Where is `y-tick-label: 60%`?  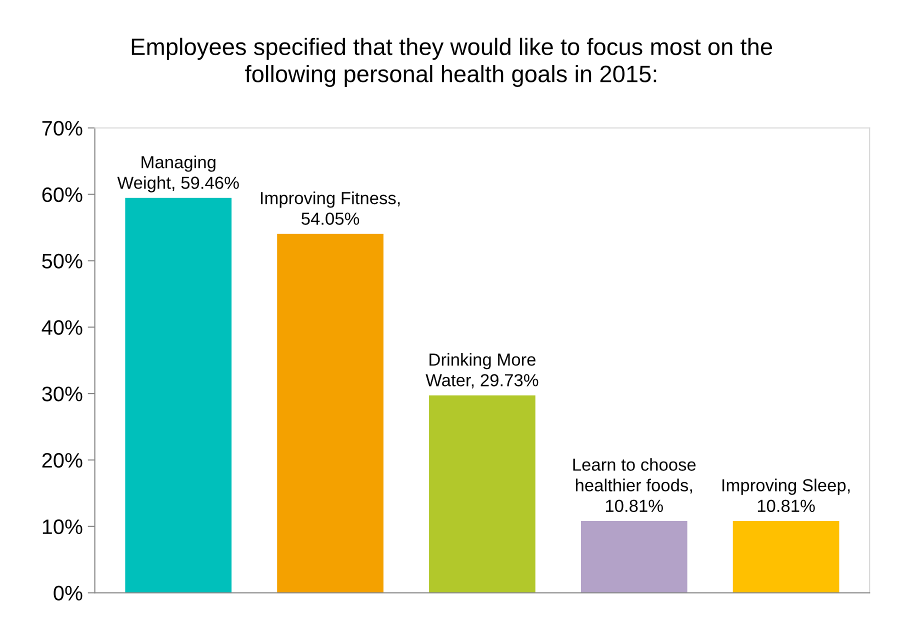 y-tick-label: 60% is located at coordinates (62, 194).